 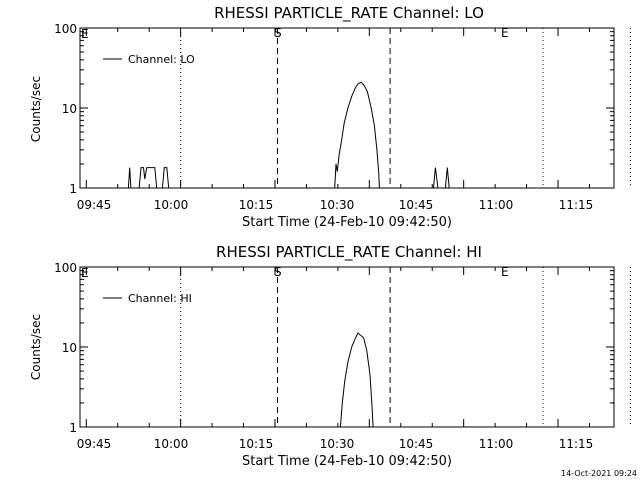 What do you see at coordinates (36, 347) in the screenshot?
I see `panel-hi-ylabel: Counts/sec` at bounding box center [36, 347].